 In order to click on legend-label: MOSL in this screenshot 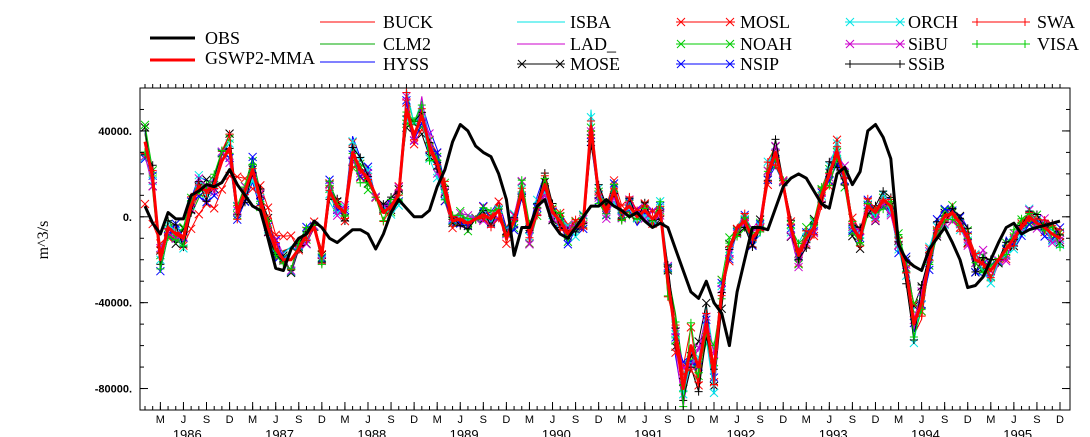, I will do `click(765, 22)`.